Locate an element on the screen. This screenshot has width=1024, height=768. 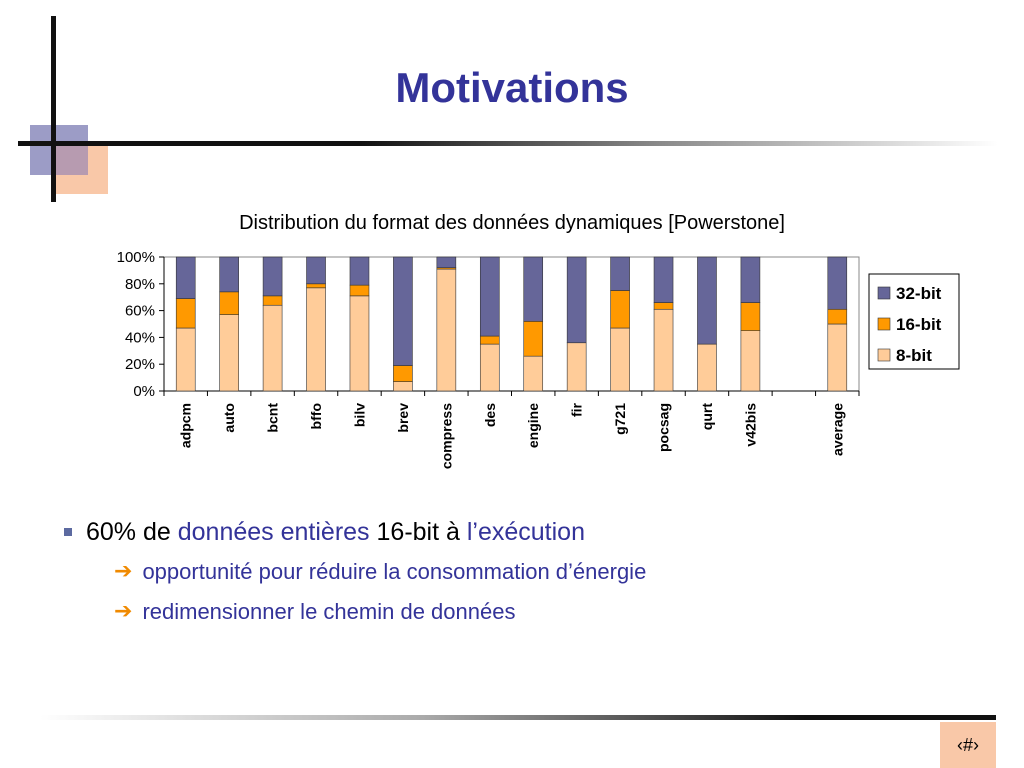
bar-segment-16-bit-pocsag is located at coordinates (663, 306).